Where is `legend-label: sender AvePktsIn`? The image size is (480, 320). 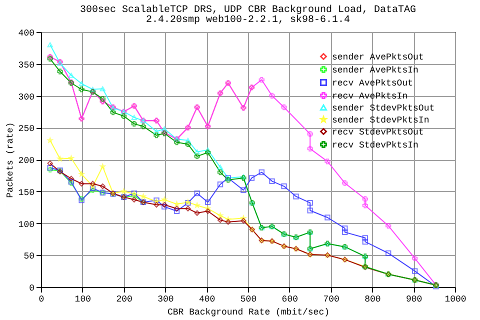
legend-label: sender AvePktsIn is located at coordinates (375, 71).